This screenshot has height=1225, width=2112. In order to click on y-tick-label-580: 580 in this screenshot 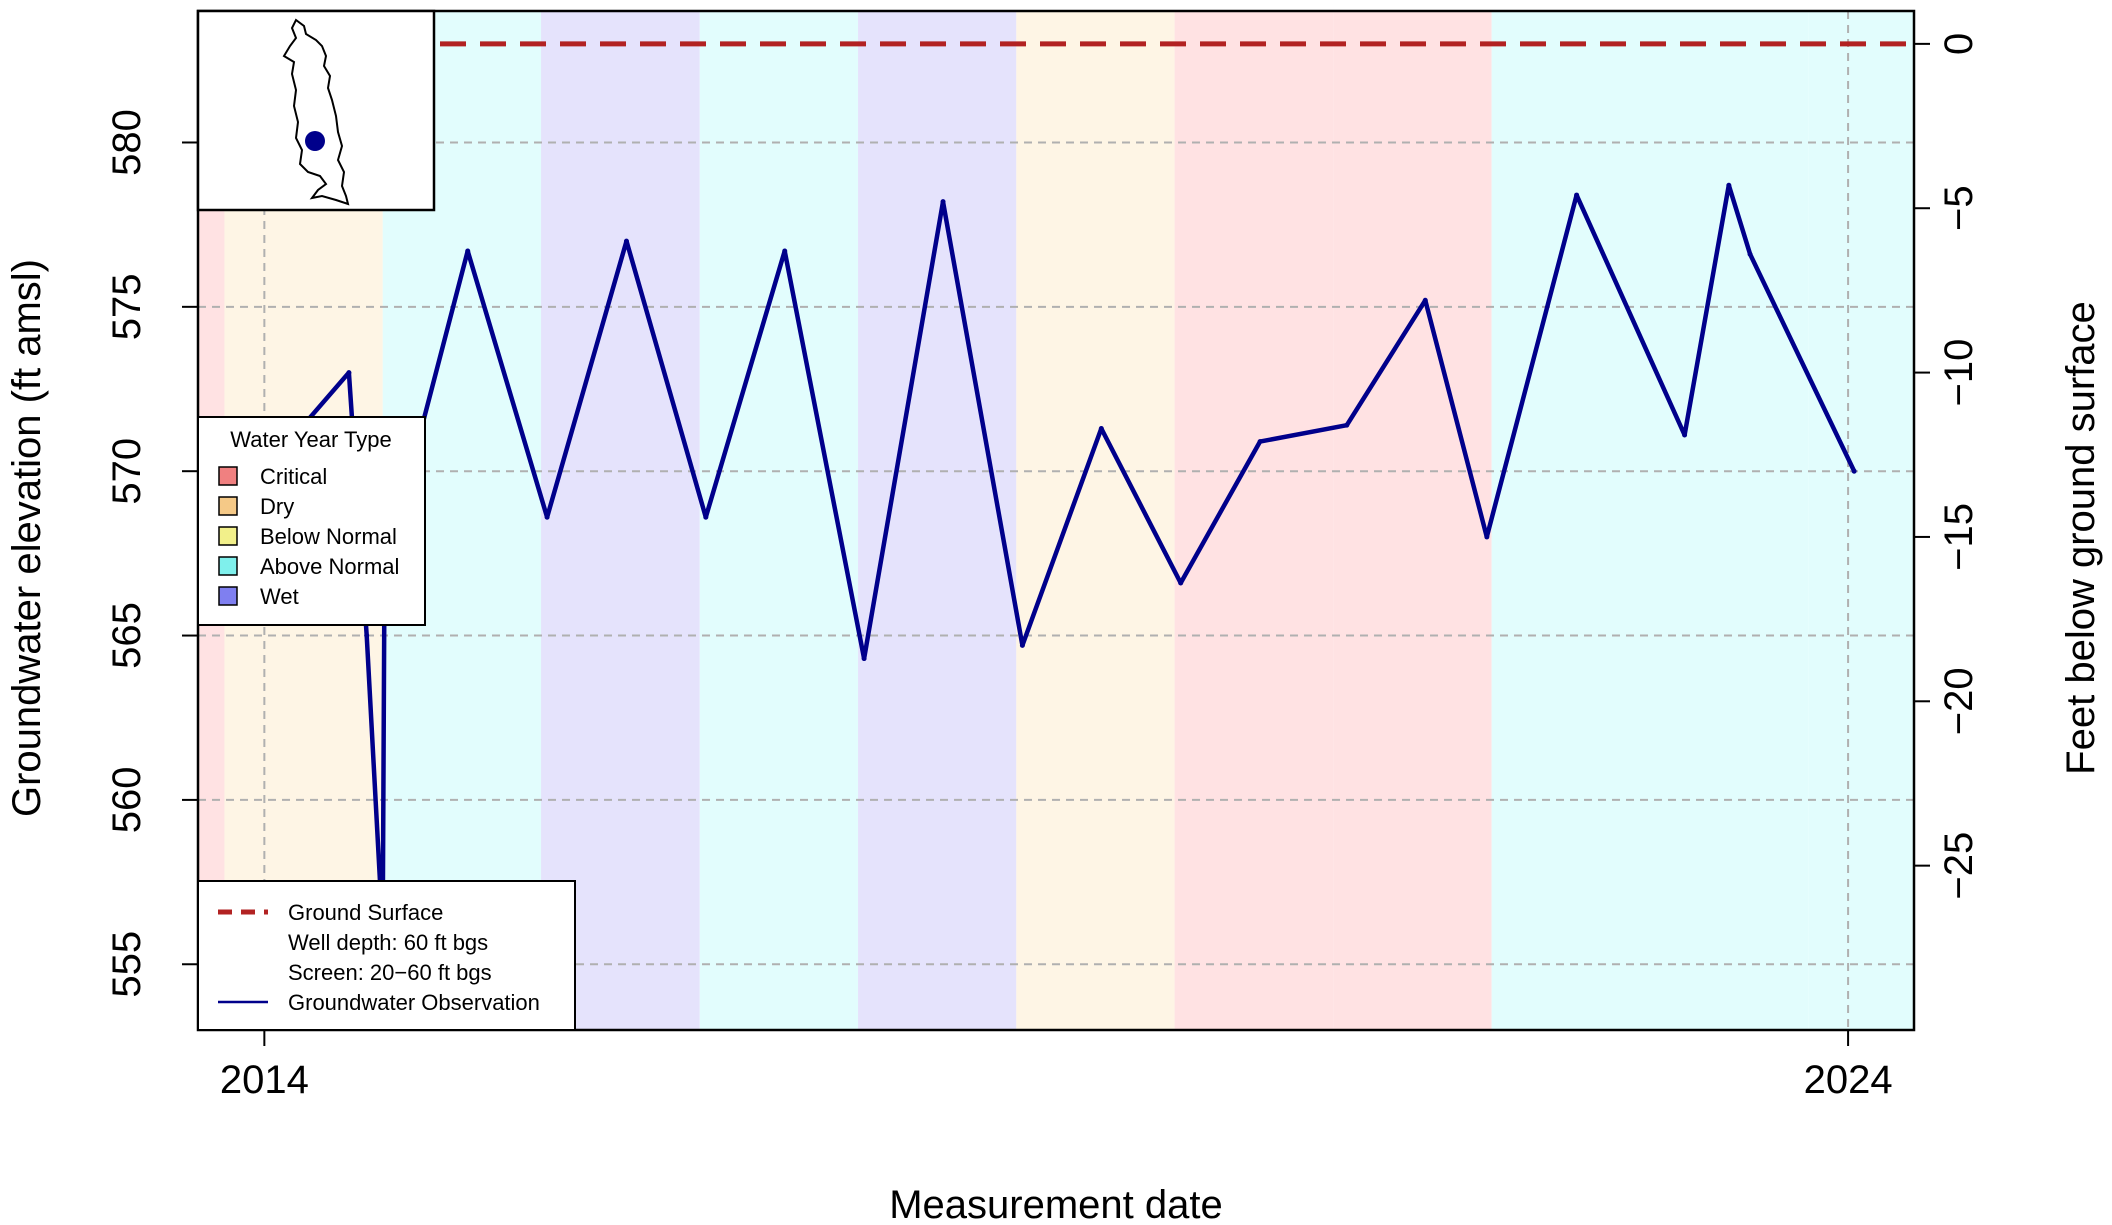, I will do `click(127, 142)`.